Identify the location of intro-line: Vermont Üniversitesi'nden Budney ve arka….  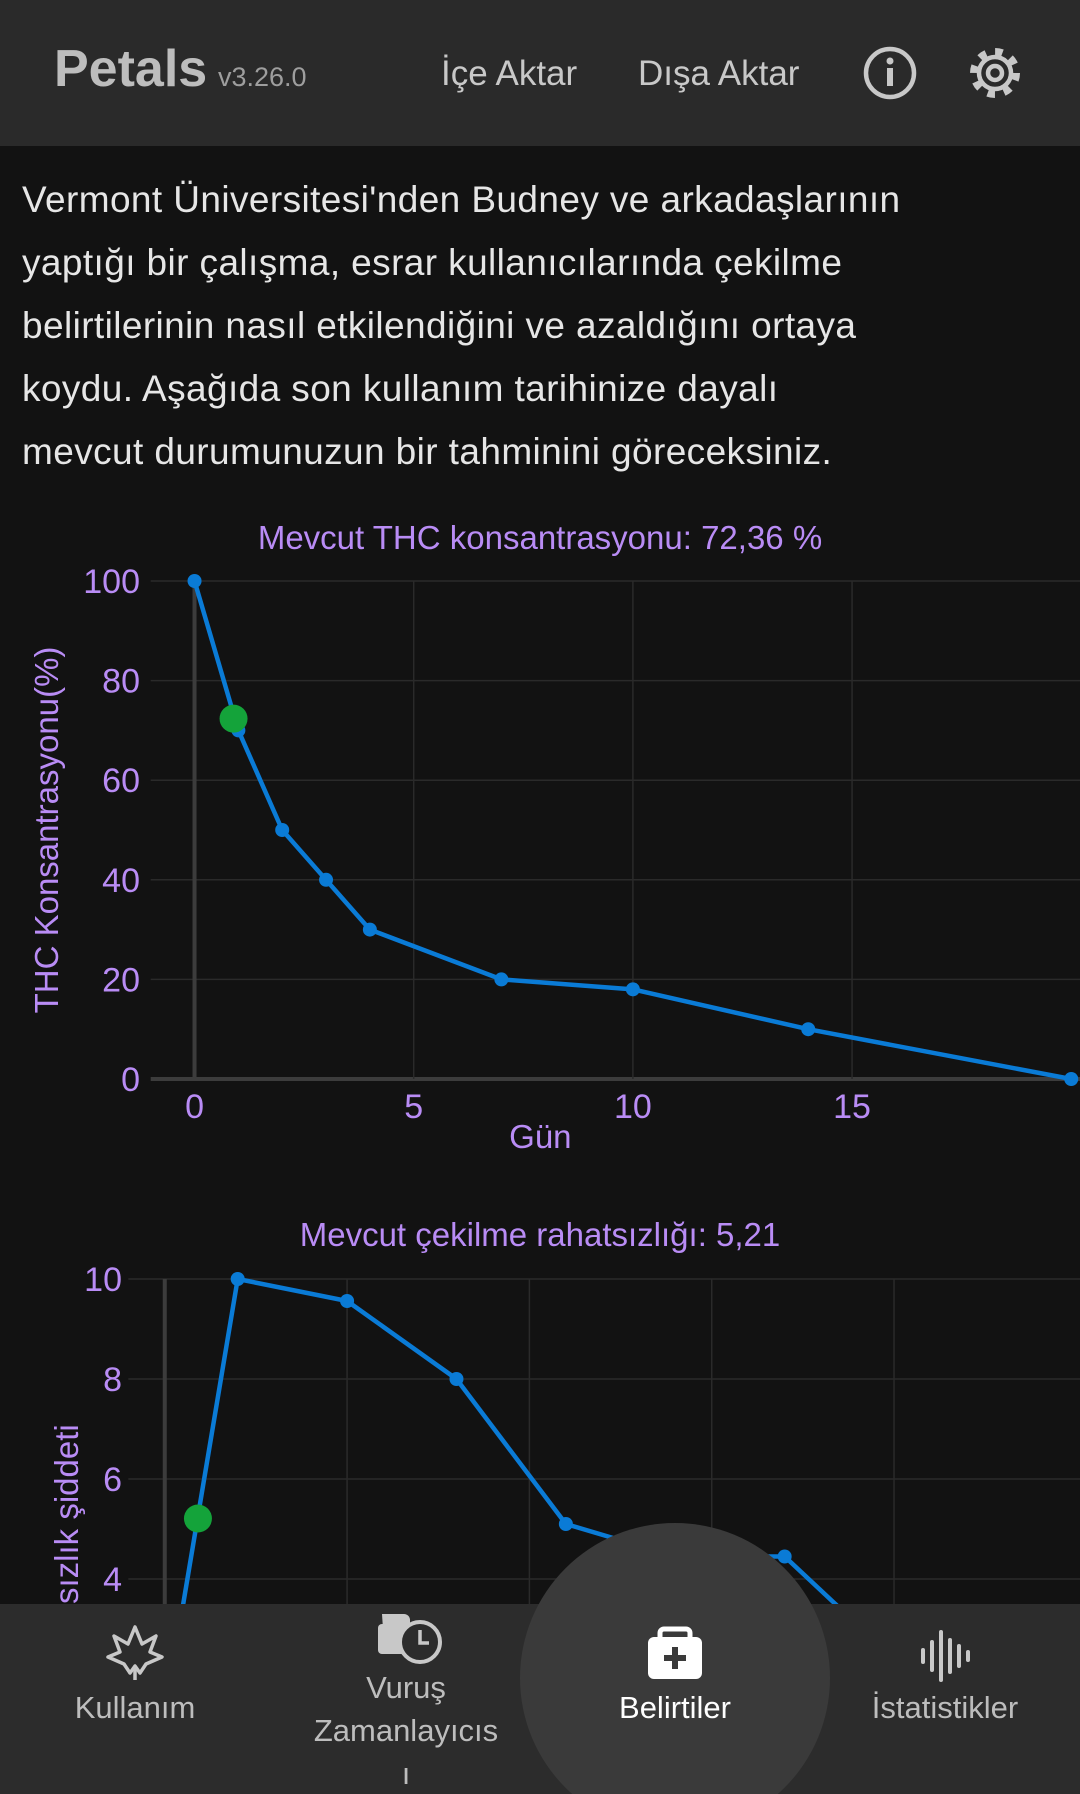
(461, 199).